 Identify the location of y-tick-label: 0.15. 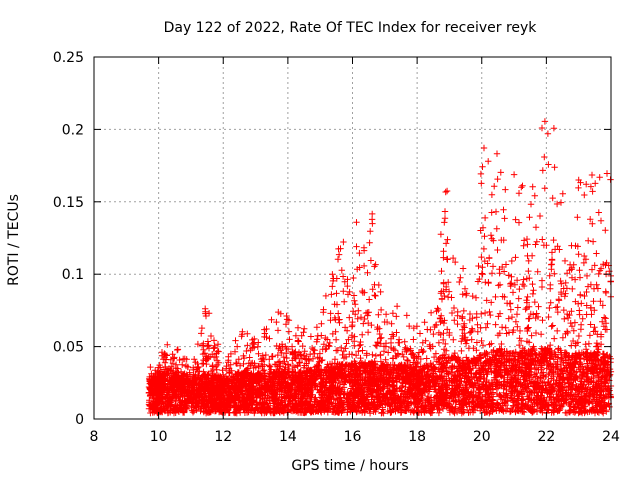
(68, 203).